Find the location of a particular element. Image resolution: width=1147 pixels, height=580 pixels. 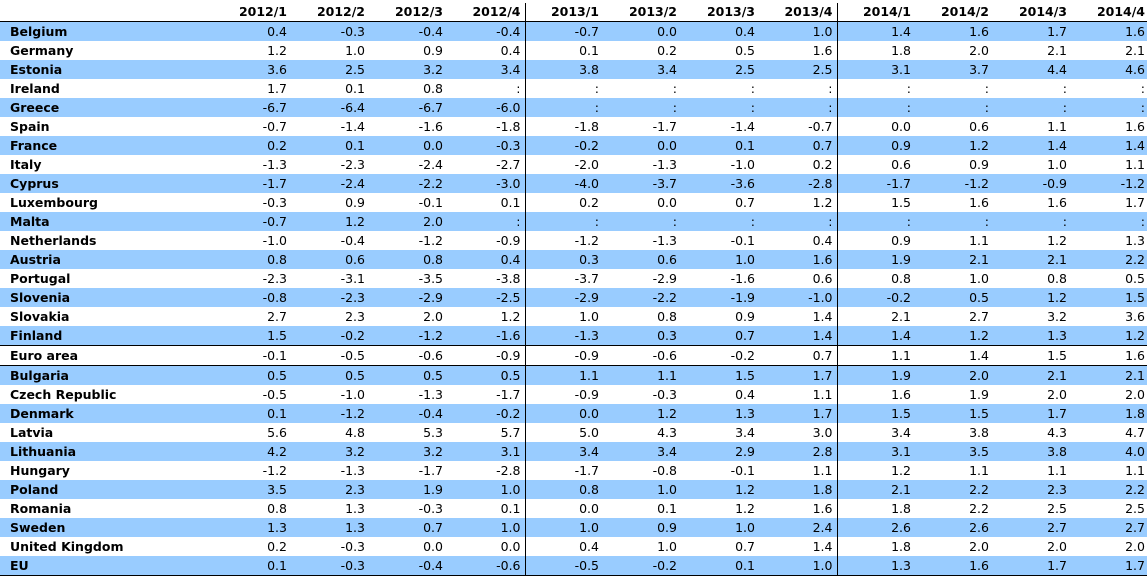

table-cell: 2.0 is located at coordinates (979, 50).